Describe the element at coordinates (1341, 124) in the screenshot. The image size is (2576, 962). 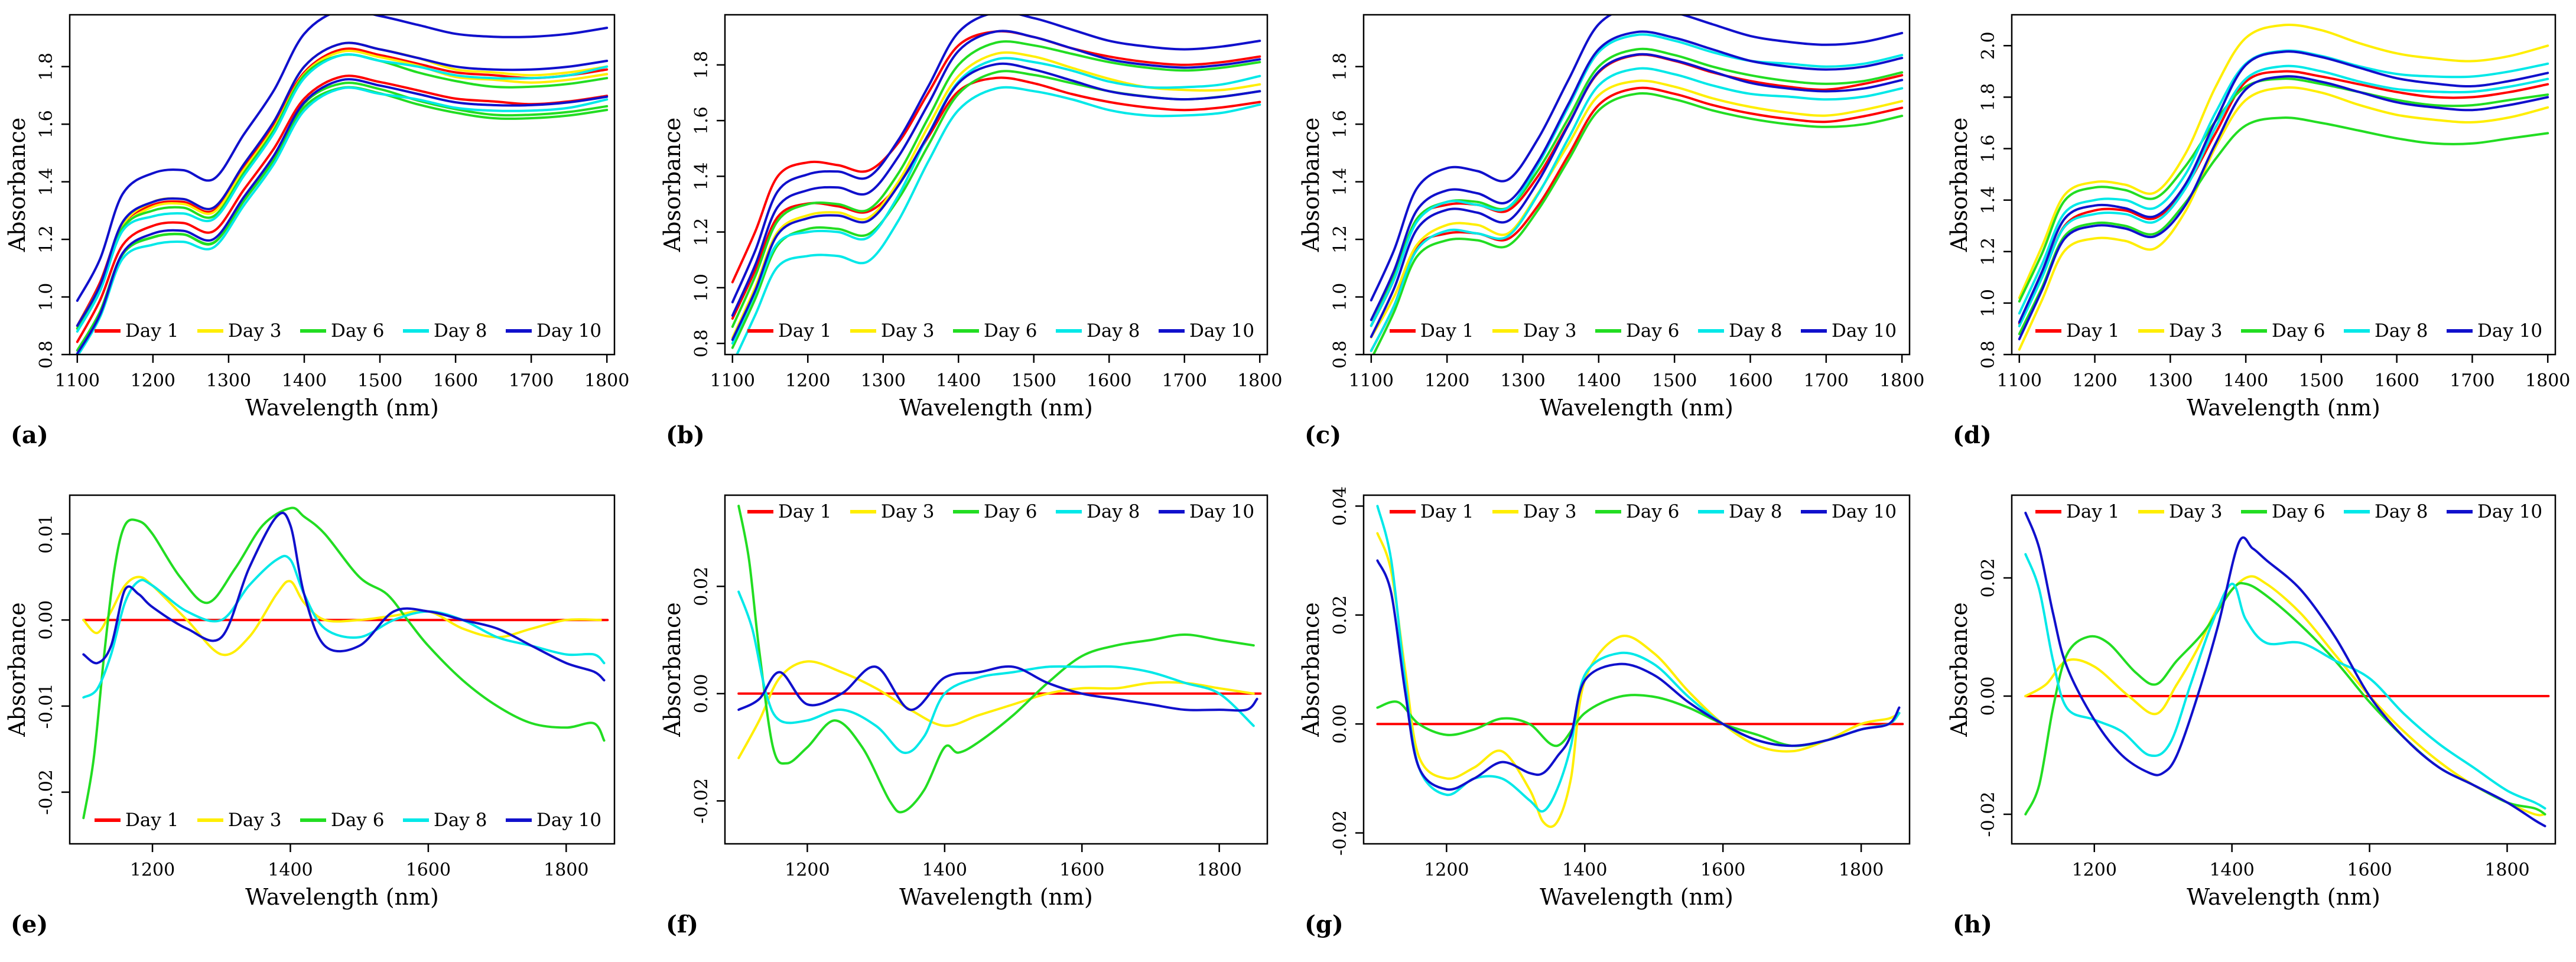
I see `y-tick-label: 1.6` at that location.